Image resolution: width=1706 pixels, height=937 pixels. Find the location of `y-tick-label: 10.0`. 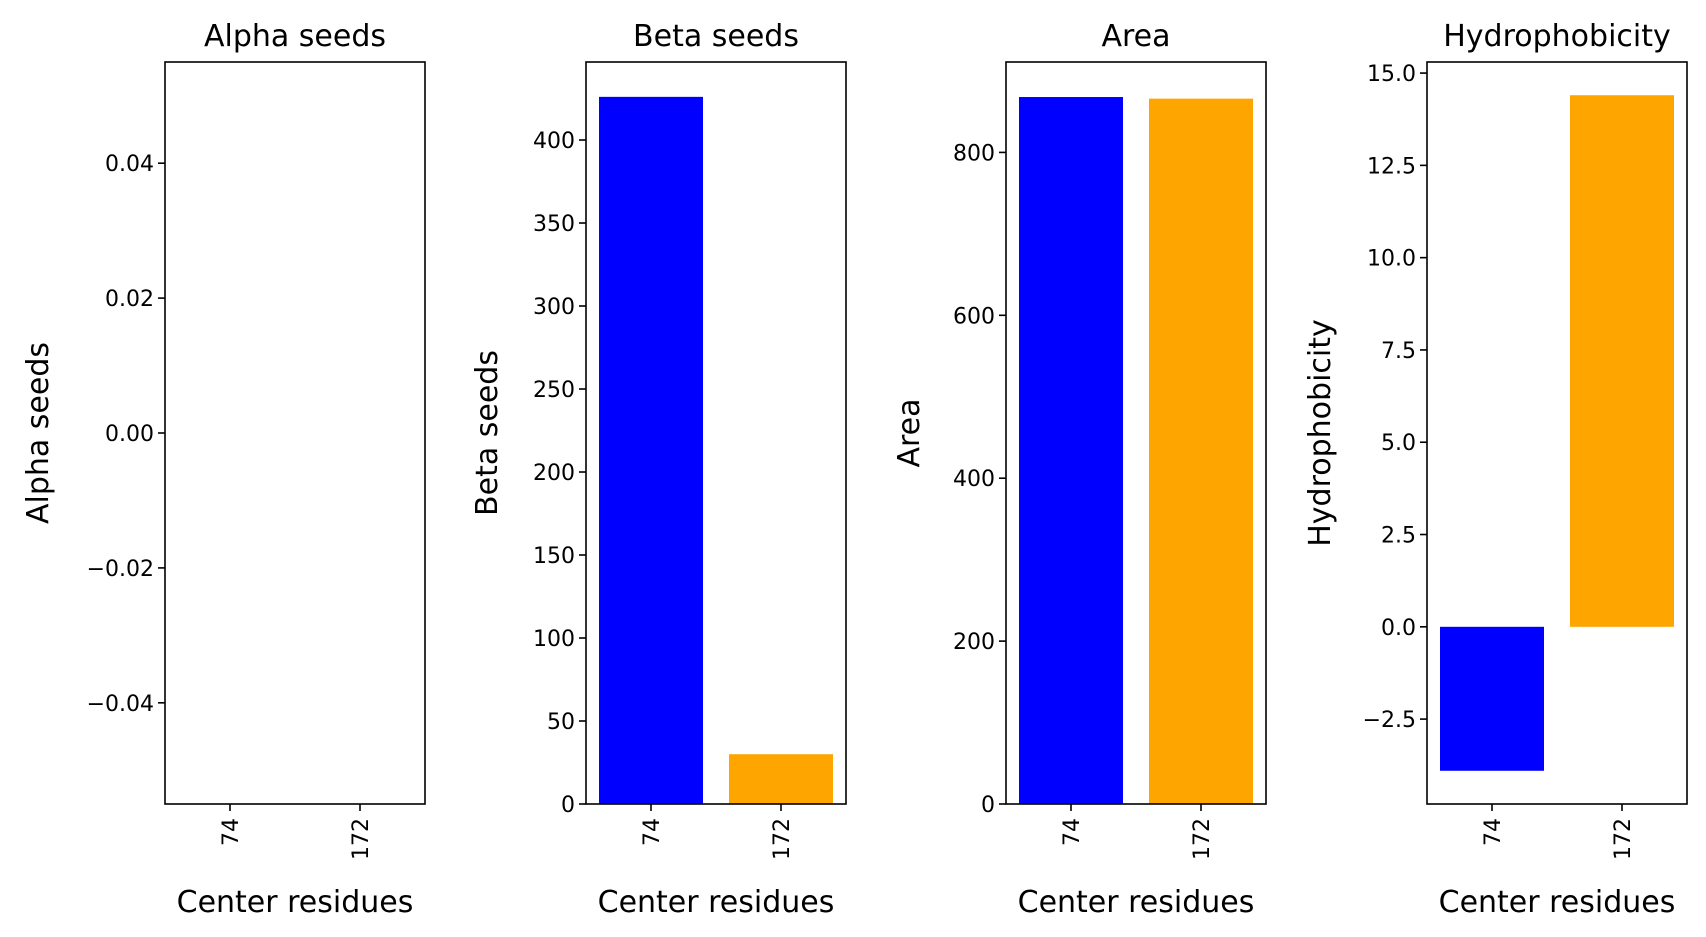

y-tick-label: 10.0 is located at coordinates (1391, 259).